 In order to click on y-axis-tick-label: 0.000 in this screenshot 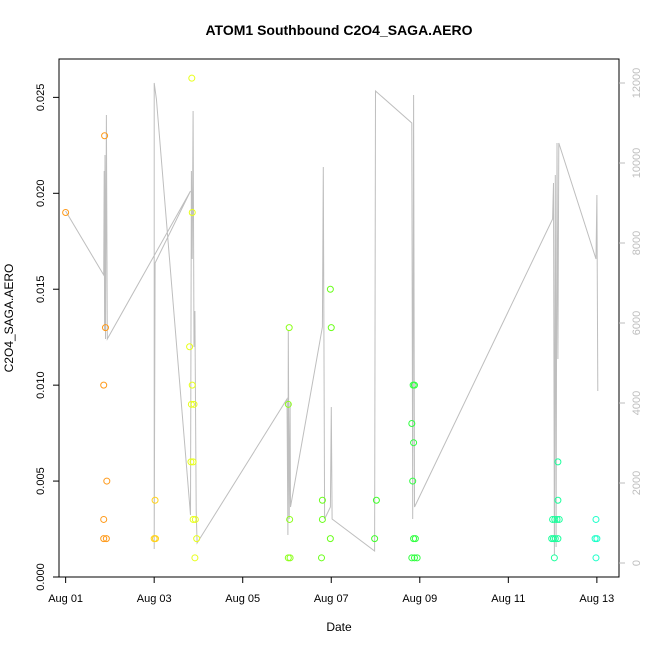, I will do `click(41, 577)`.